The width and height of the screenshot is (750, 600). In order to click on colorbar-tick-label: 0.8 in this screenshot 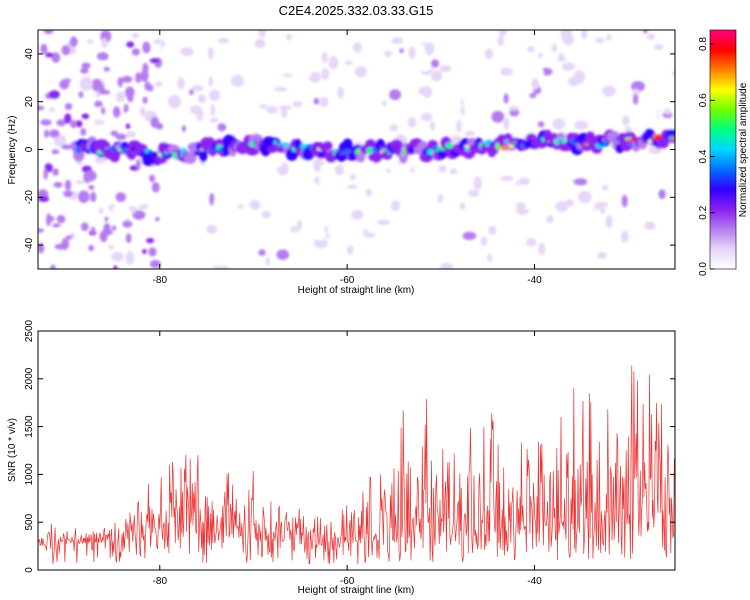, I will do `click(703, 44)`.